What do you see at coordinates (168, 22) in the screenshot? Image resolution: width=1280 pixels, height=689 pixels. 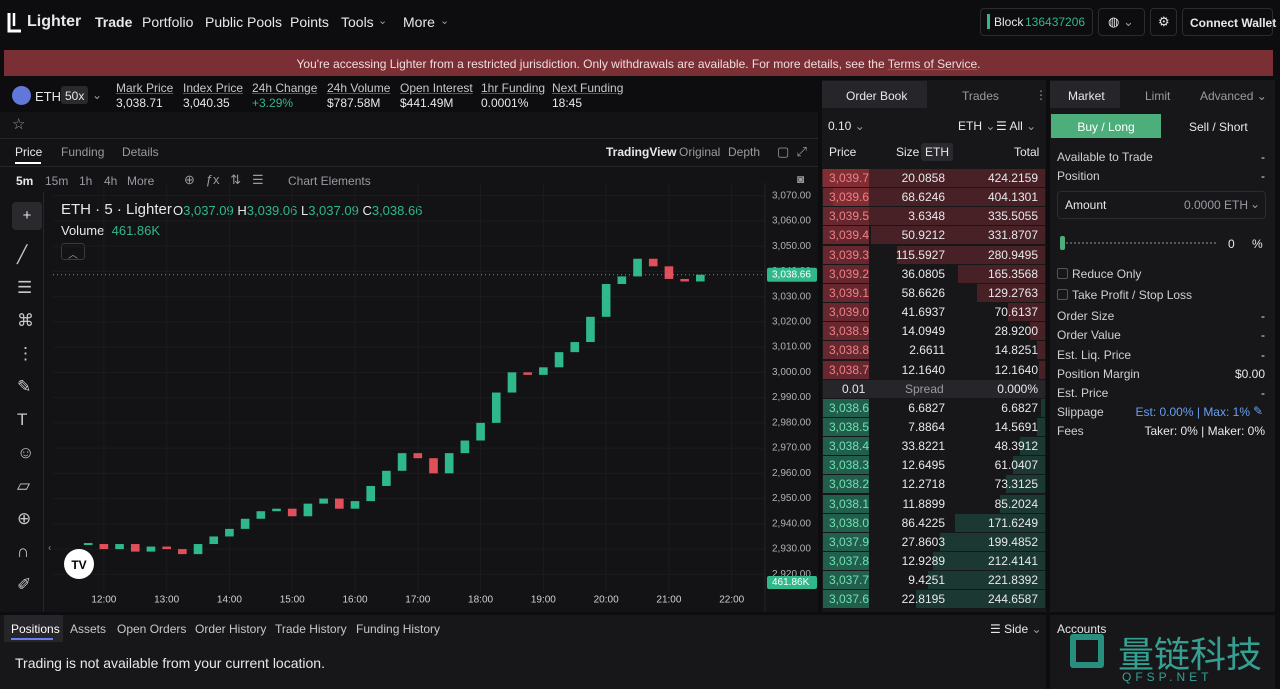 I see `nav-item: Portfolio` at bounding box center [168, 22].